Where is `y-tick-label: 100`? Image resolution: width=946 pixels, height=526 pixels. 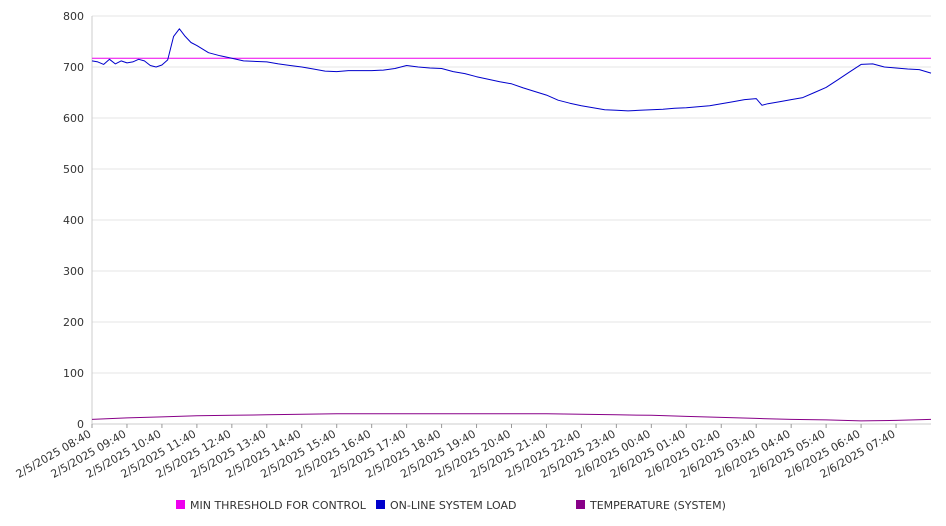 y-tick-label: 100 is located at coordinates (73, 373).